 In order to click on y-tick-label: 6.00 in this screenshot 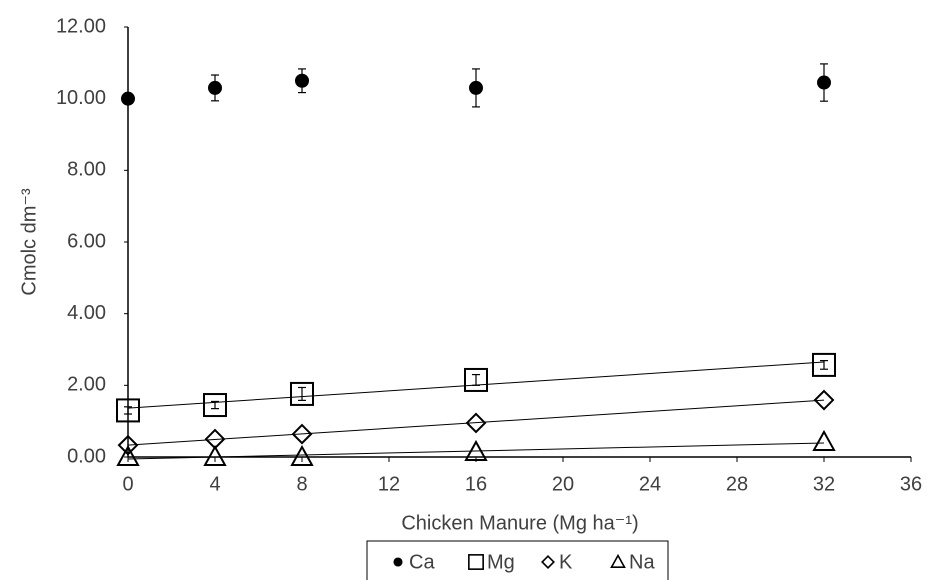, I will do `click(86, 241)`.